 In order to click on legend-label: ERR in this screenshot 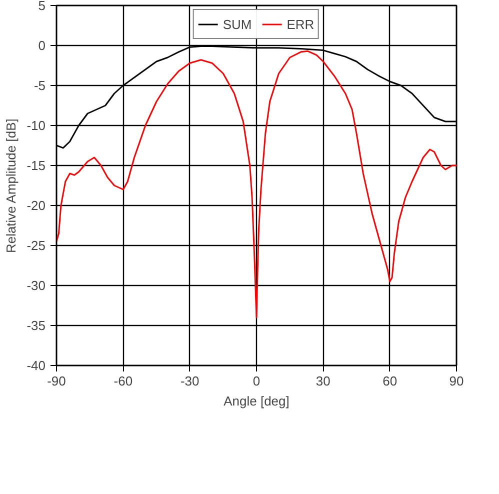, I will do `click(300, 24)`.